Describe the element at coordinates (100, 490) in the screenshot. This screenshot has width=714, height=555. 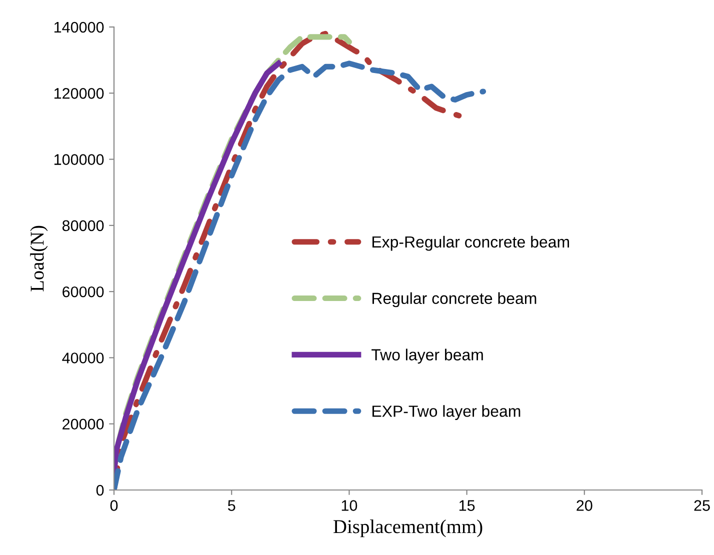
I see `y-tick-label: 0` at that location.